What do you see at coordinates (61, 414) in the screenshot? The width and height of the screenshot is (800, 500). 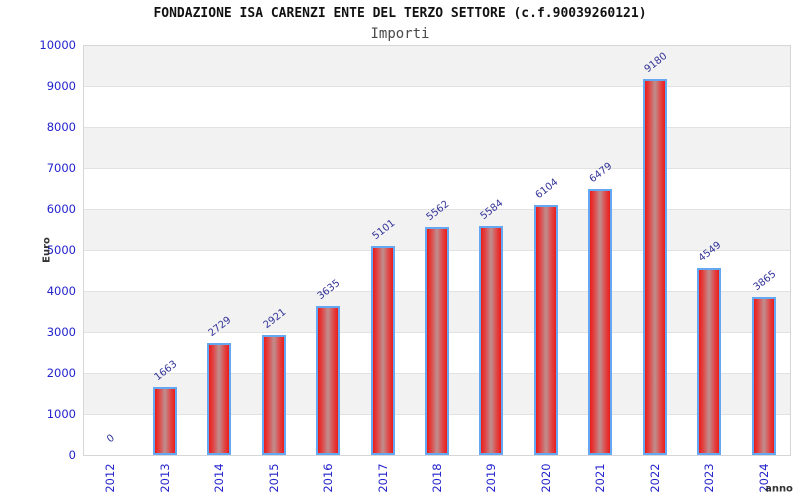 I see `y-tick-label: 1000` at bounding box center [61, 414].